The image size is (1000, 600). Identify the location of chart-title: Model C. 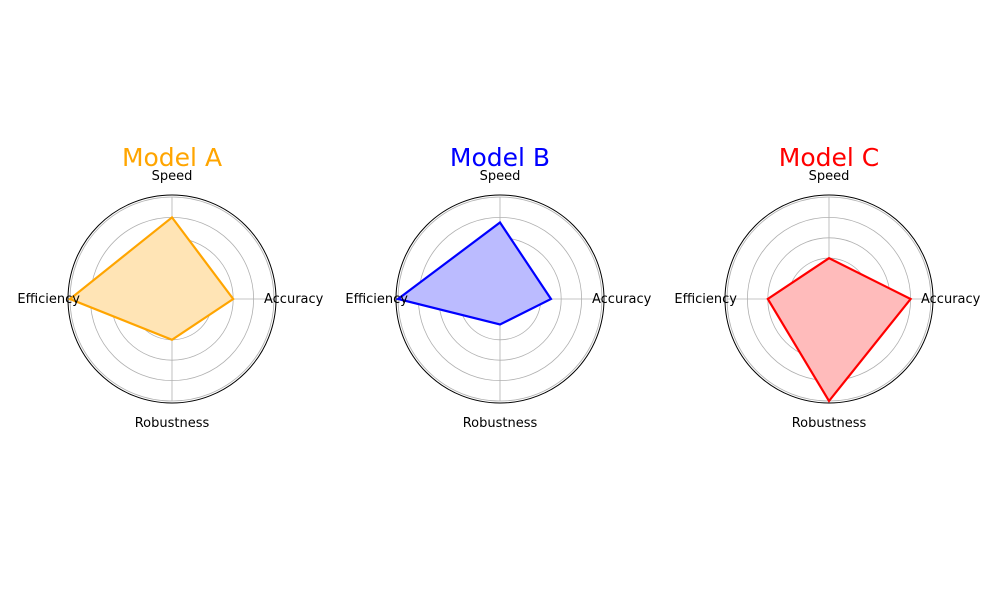
(829, 157).